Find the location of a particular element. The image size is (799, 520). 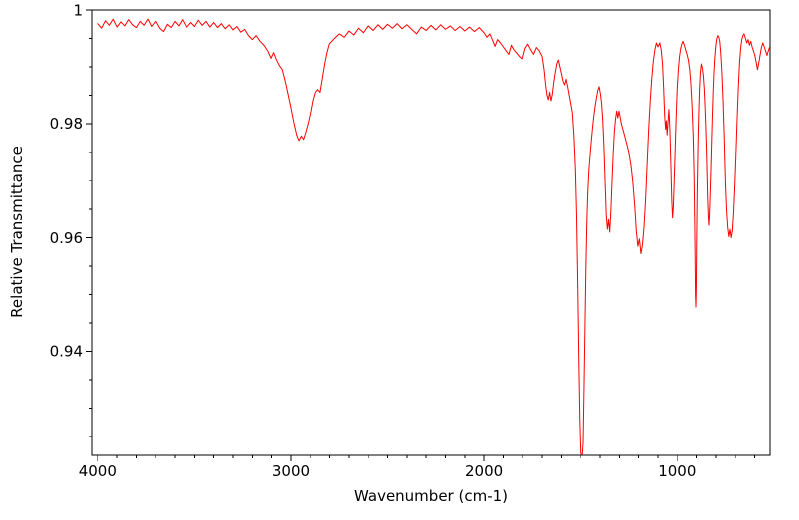

y-tick-label: 1 is located at coordinates (78, 10).